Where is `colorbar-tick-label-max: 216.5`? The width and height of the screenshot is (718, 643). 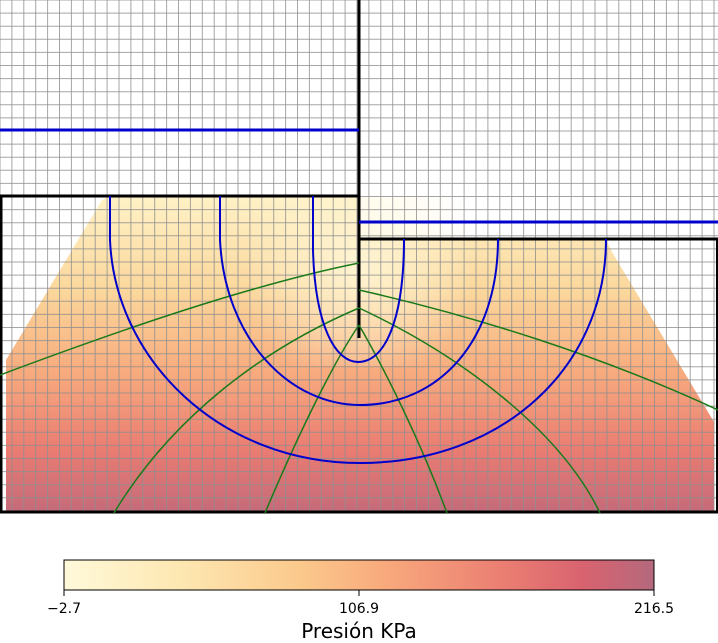 colorbar-tick-label-max: 216.5 is located at coordinates (654, 609).